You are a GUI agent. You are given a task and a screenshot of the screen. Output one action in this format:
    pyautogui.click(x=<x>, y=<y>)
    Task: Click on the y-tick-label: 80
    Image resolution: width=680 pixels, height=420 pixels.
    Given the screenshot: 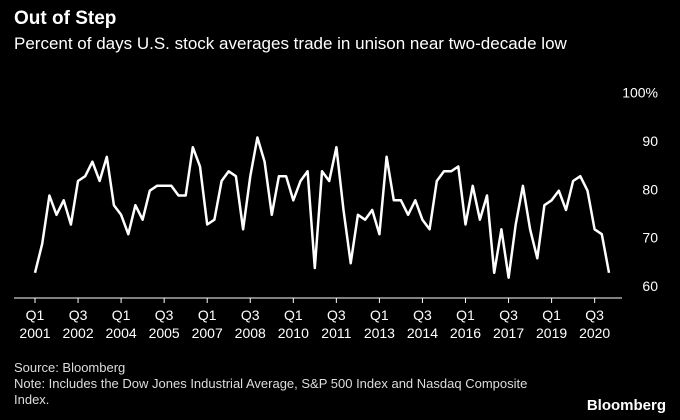 What is the action you would take?
    pyautogui.click(x=650, y=189)
    